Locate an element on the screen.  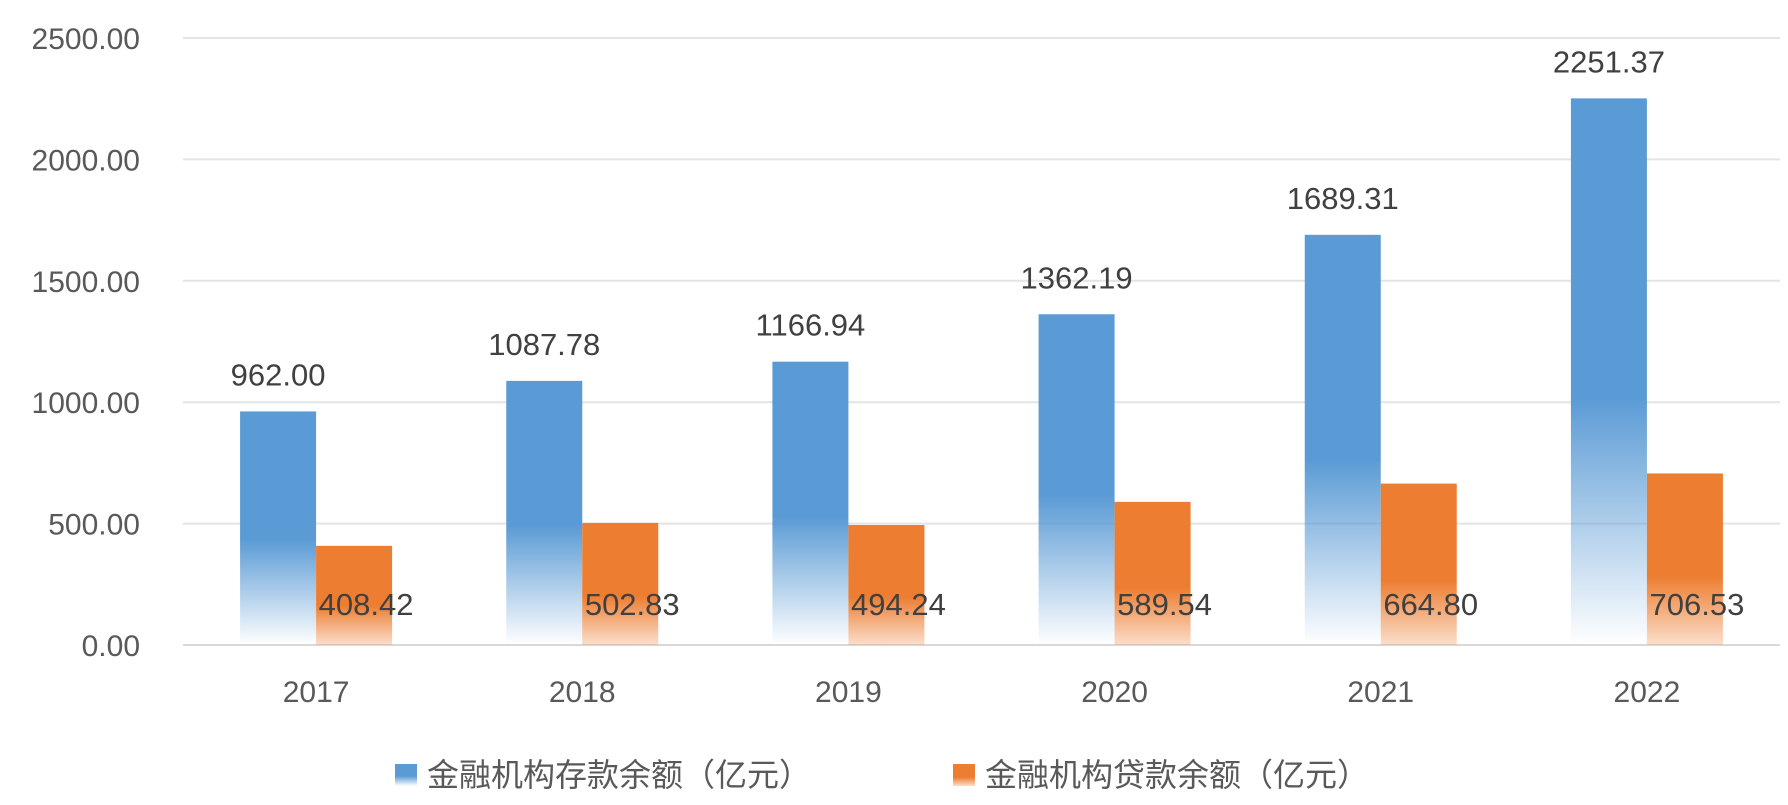
x-tick-label: 2018 is located at coordinates (582, 692).